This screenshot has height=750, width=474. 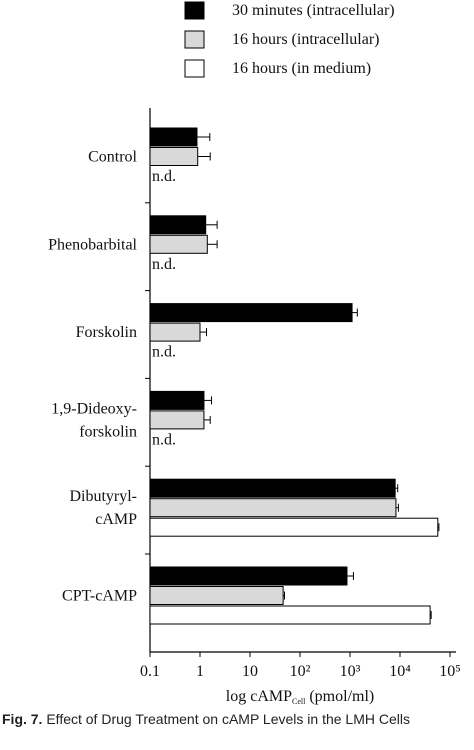 What do you see at coordinates (350, 671) in the screenshot?
I see `x-tick-label: 10³` at bounding box center [350, 671].